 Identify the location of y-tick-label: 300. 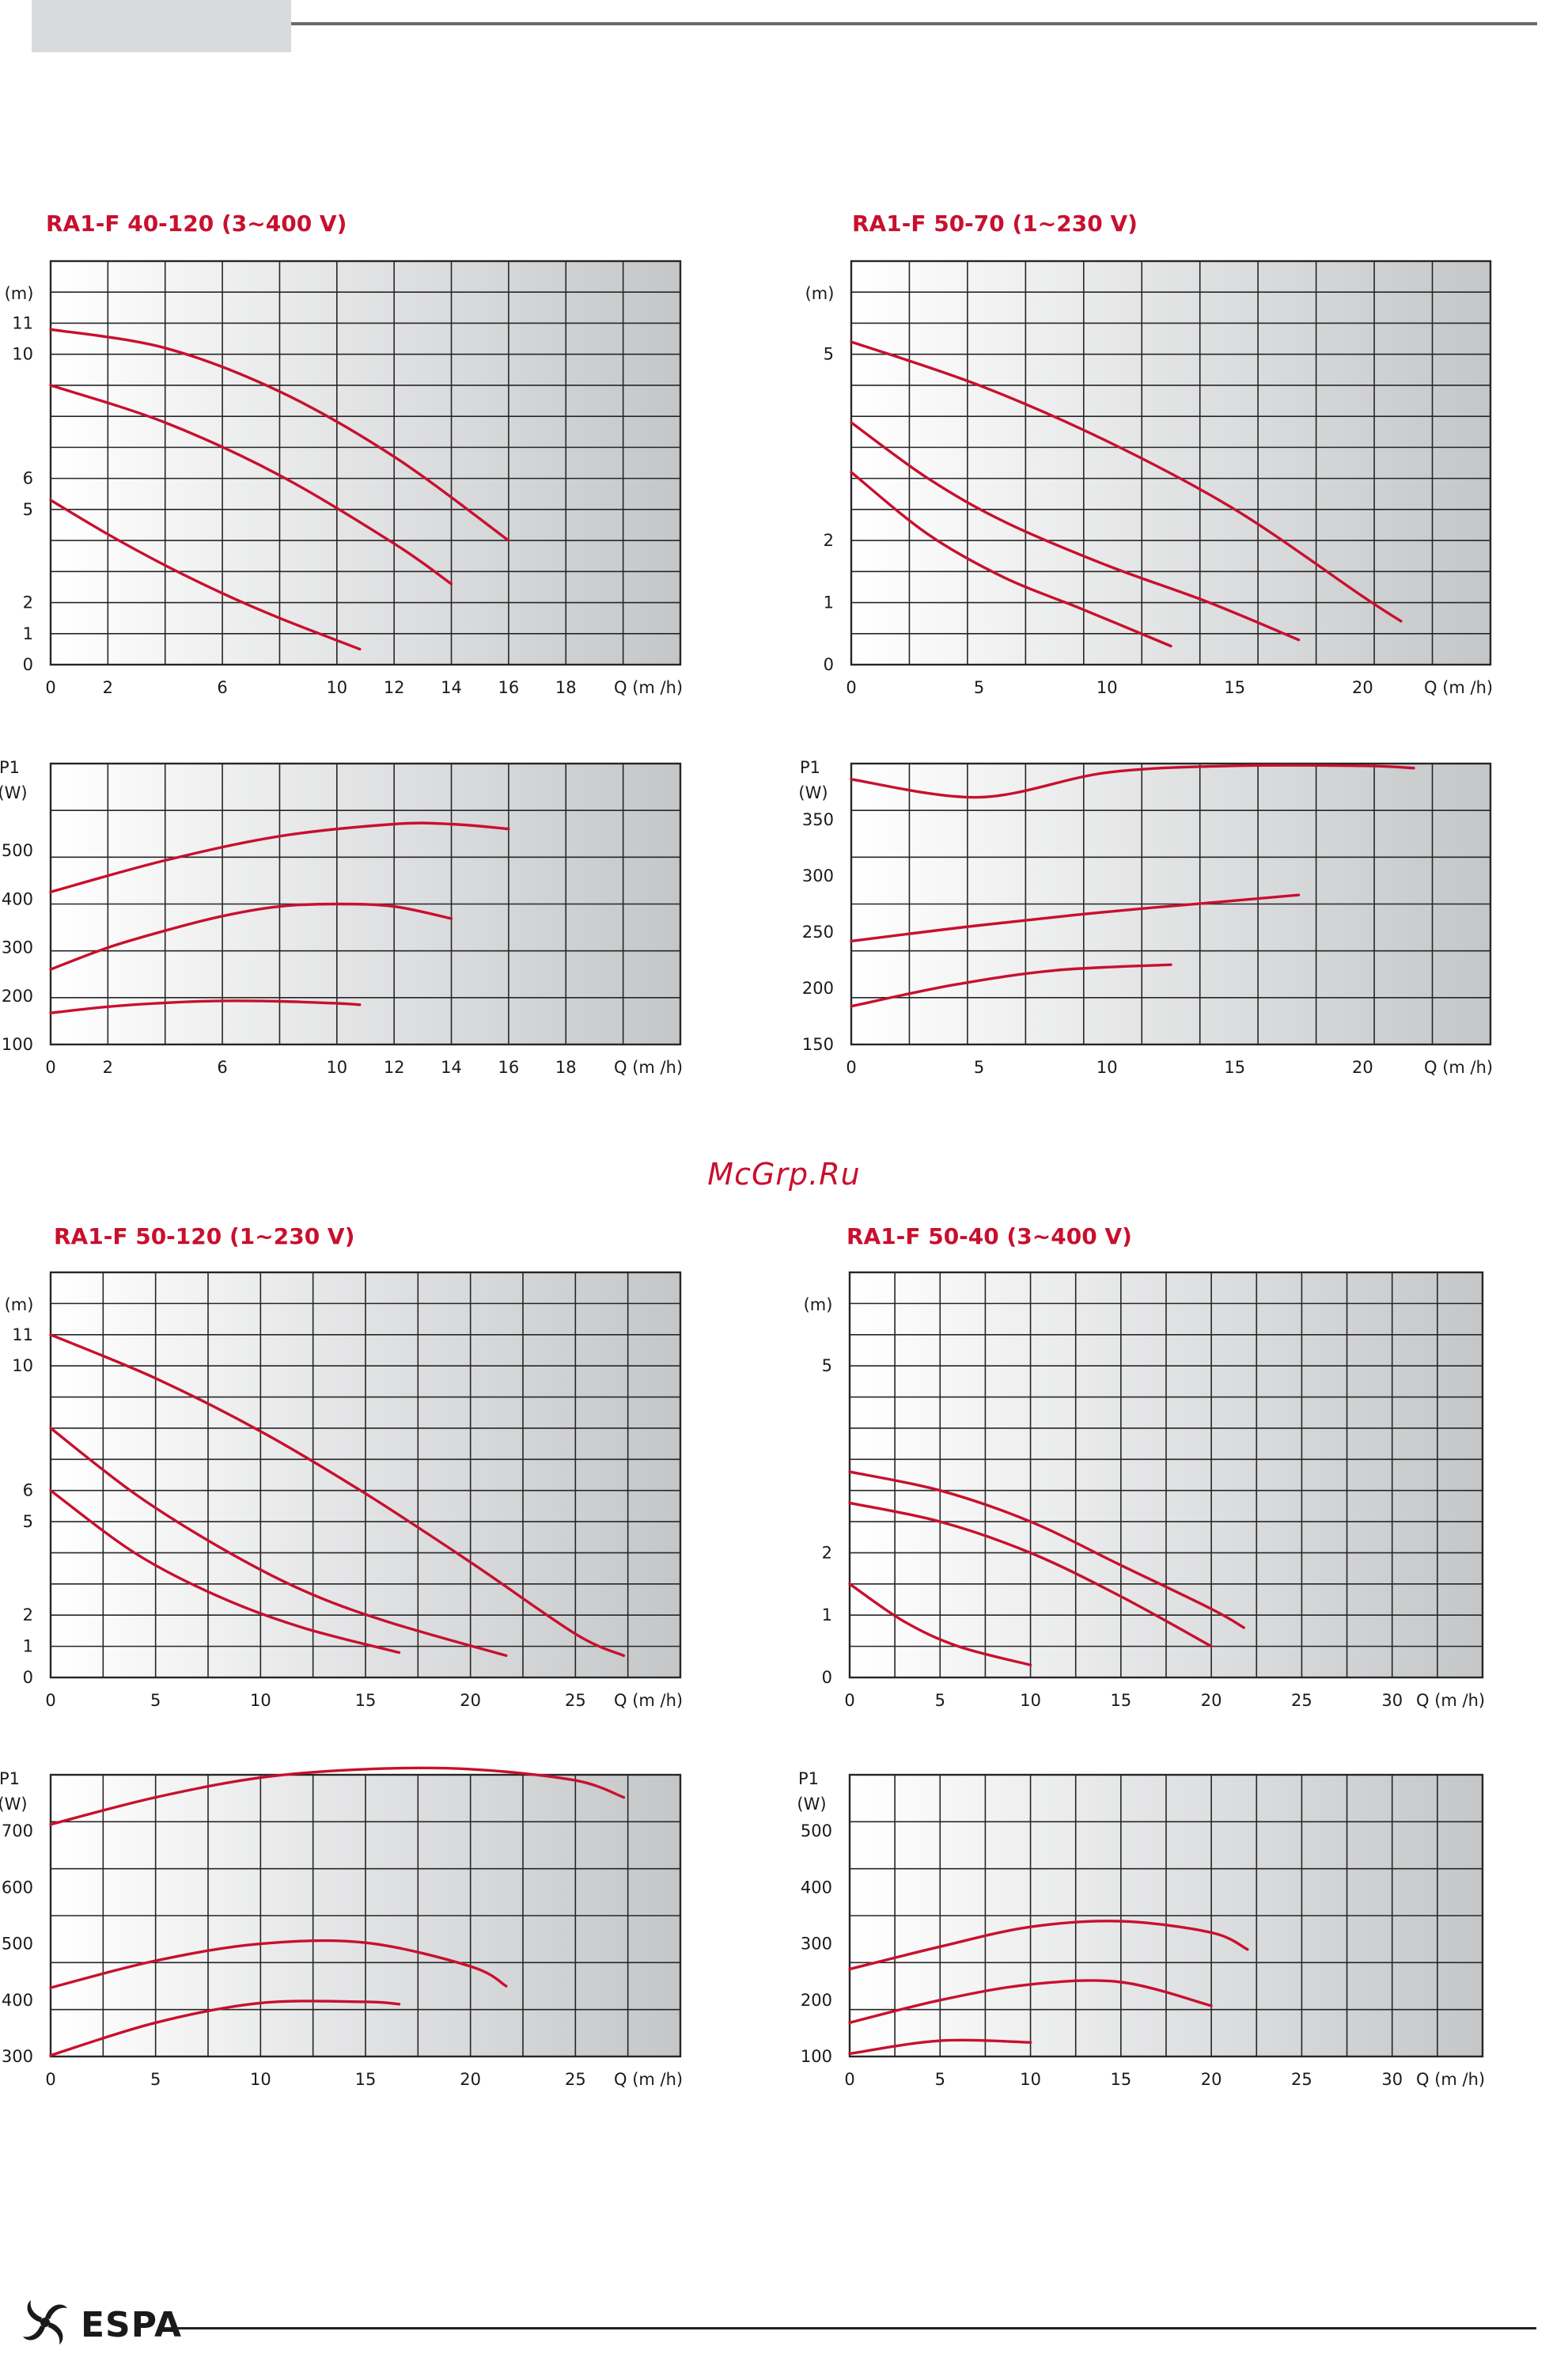
(17, 2057).